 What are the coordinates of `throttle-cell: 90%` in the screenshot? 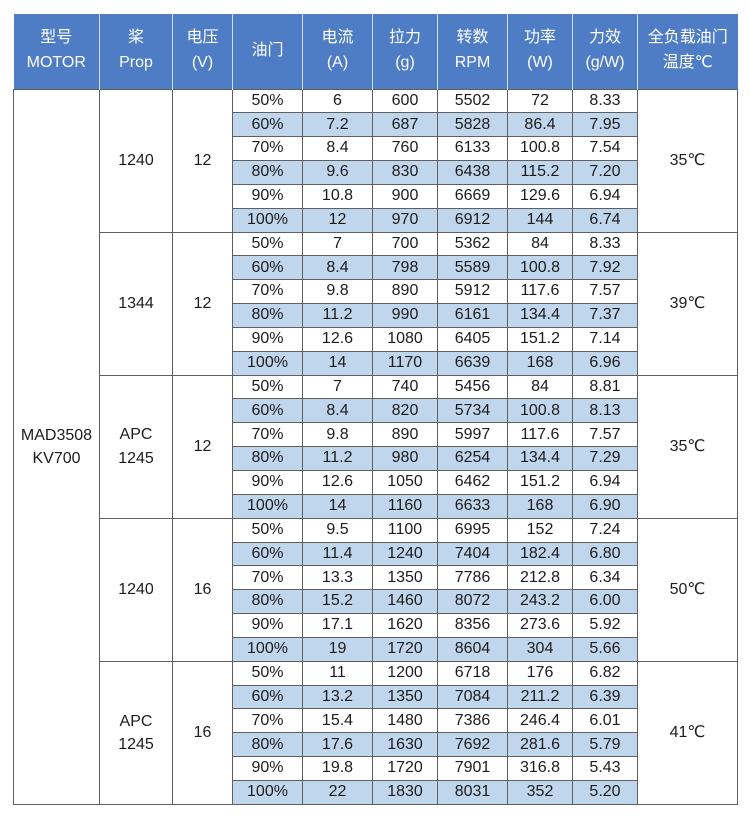 It's located at (267, 339).